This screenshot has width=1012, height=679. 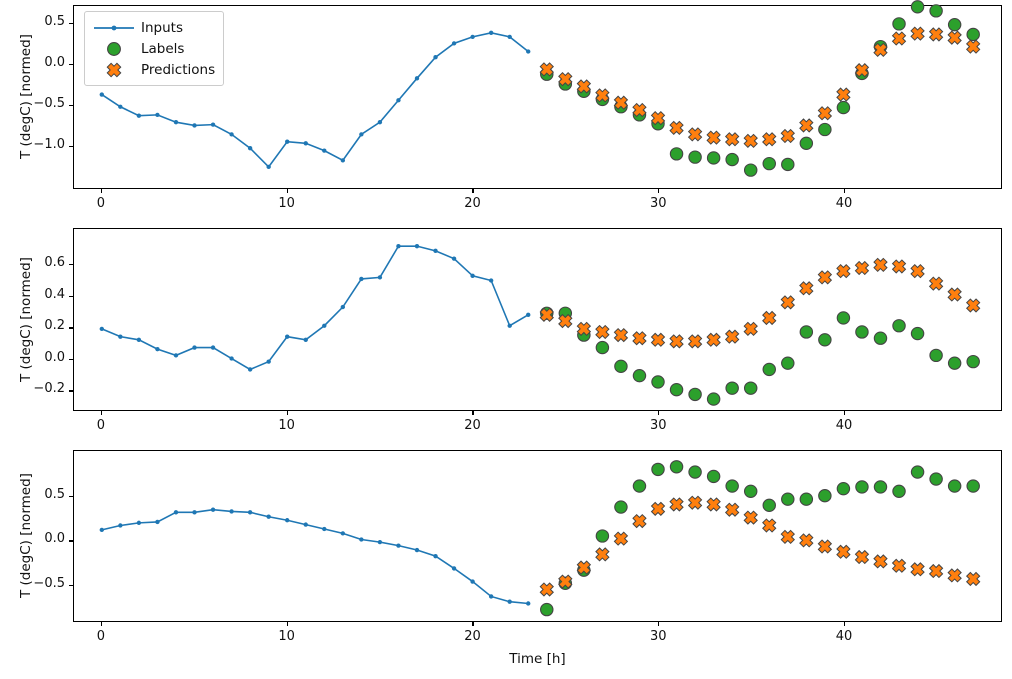 I want to click on legend-marker-x-cross-icon, so click(x=114, y=70).